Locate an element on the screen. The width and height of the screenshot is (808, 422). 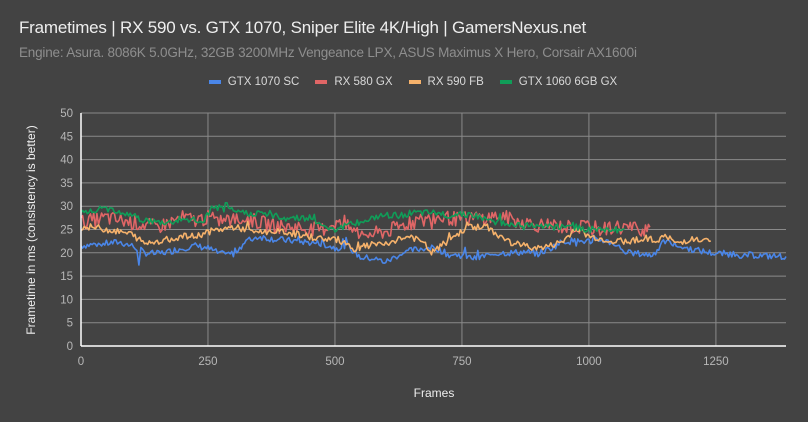
data-series is located at coordinates (433, 234).